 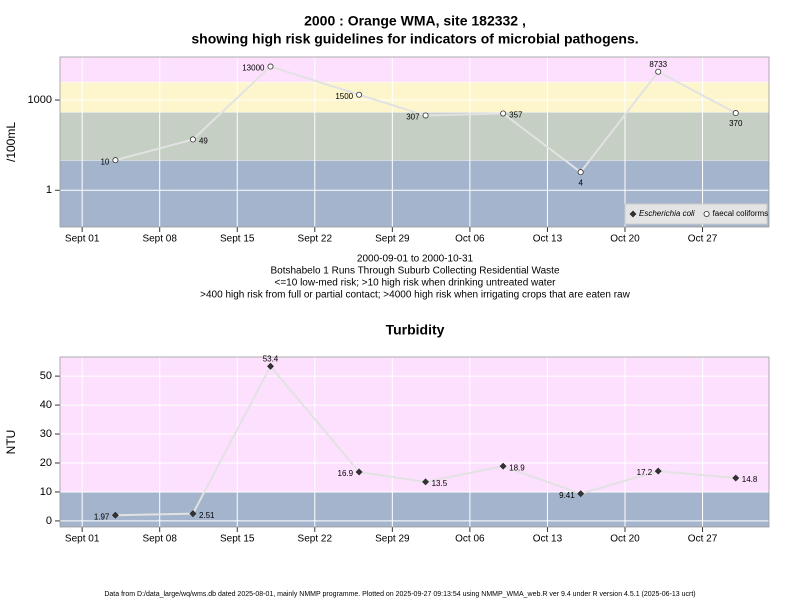 I want to click on data-label: 1500, so click(x=344, y=96).